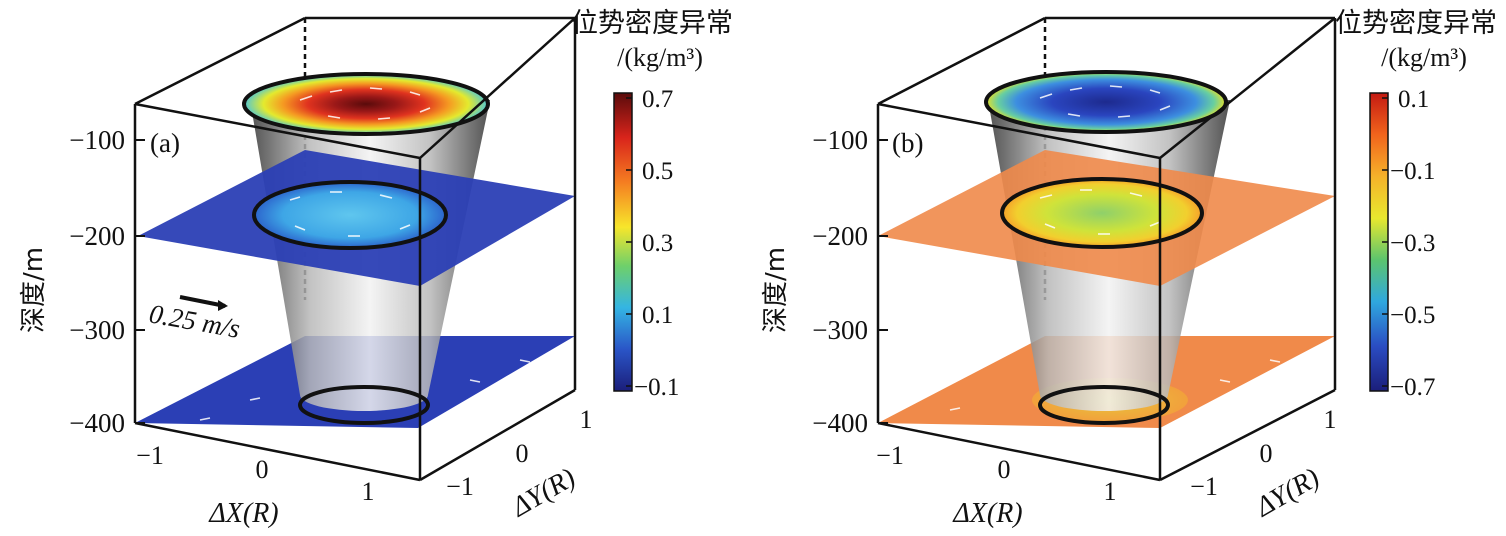 Image resolution: width=1506 pixels, height=536 pixels. I want to click on panel-label: (a), so click(165, 143).